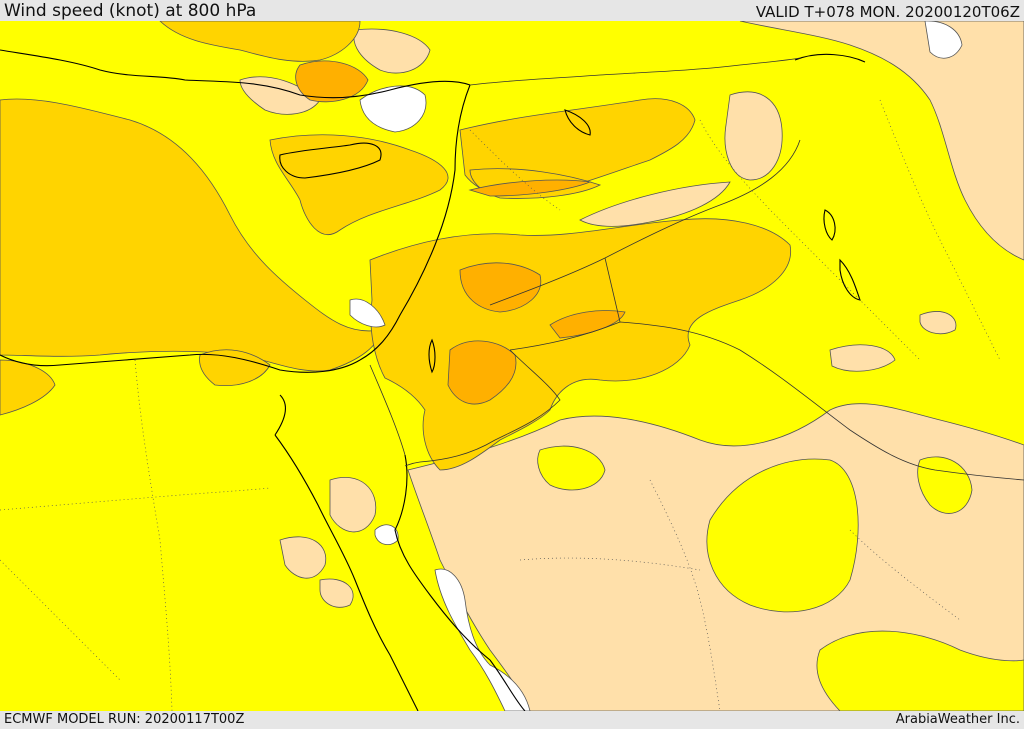 The height and width of the screenshot is (729, 1024). Describe the element at coordinates (810, 240) in the screenshot. I see `dotted-iraq` at that location.